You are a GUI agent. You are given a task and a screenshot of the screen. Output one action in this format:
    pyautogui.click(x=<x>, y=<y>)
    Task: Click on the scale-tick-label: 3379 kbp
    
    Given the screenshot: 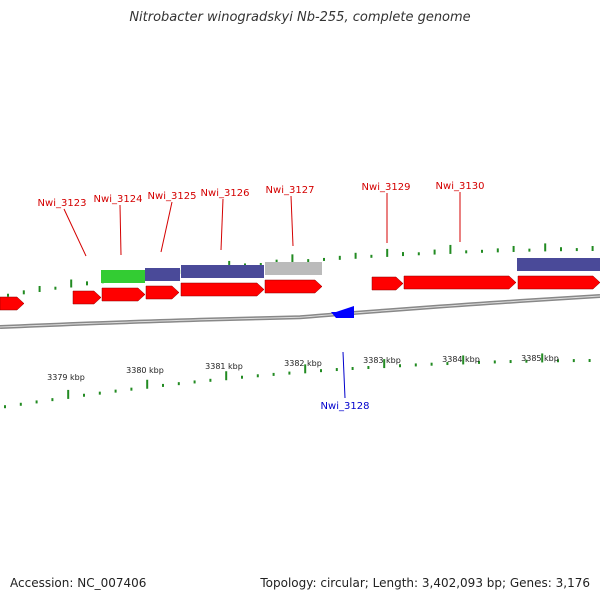 What is the action you would take?
    pyautogui.click(x=66, y=377)
    